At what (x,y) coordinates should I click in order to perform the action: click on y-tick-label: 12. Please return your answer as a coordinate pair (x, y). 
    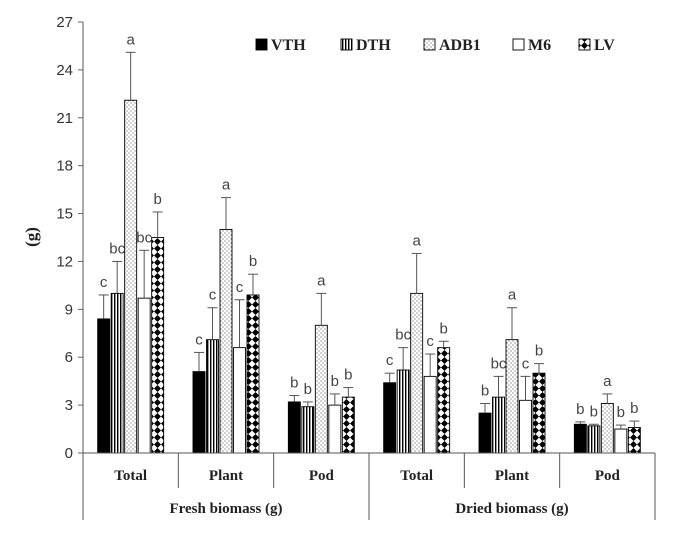
    Looking at the image, I should click on (64, 261).